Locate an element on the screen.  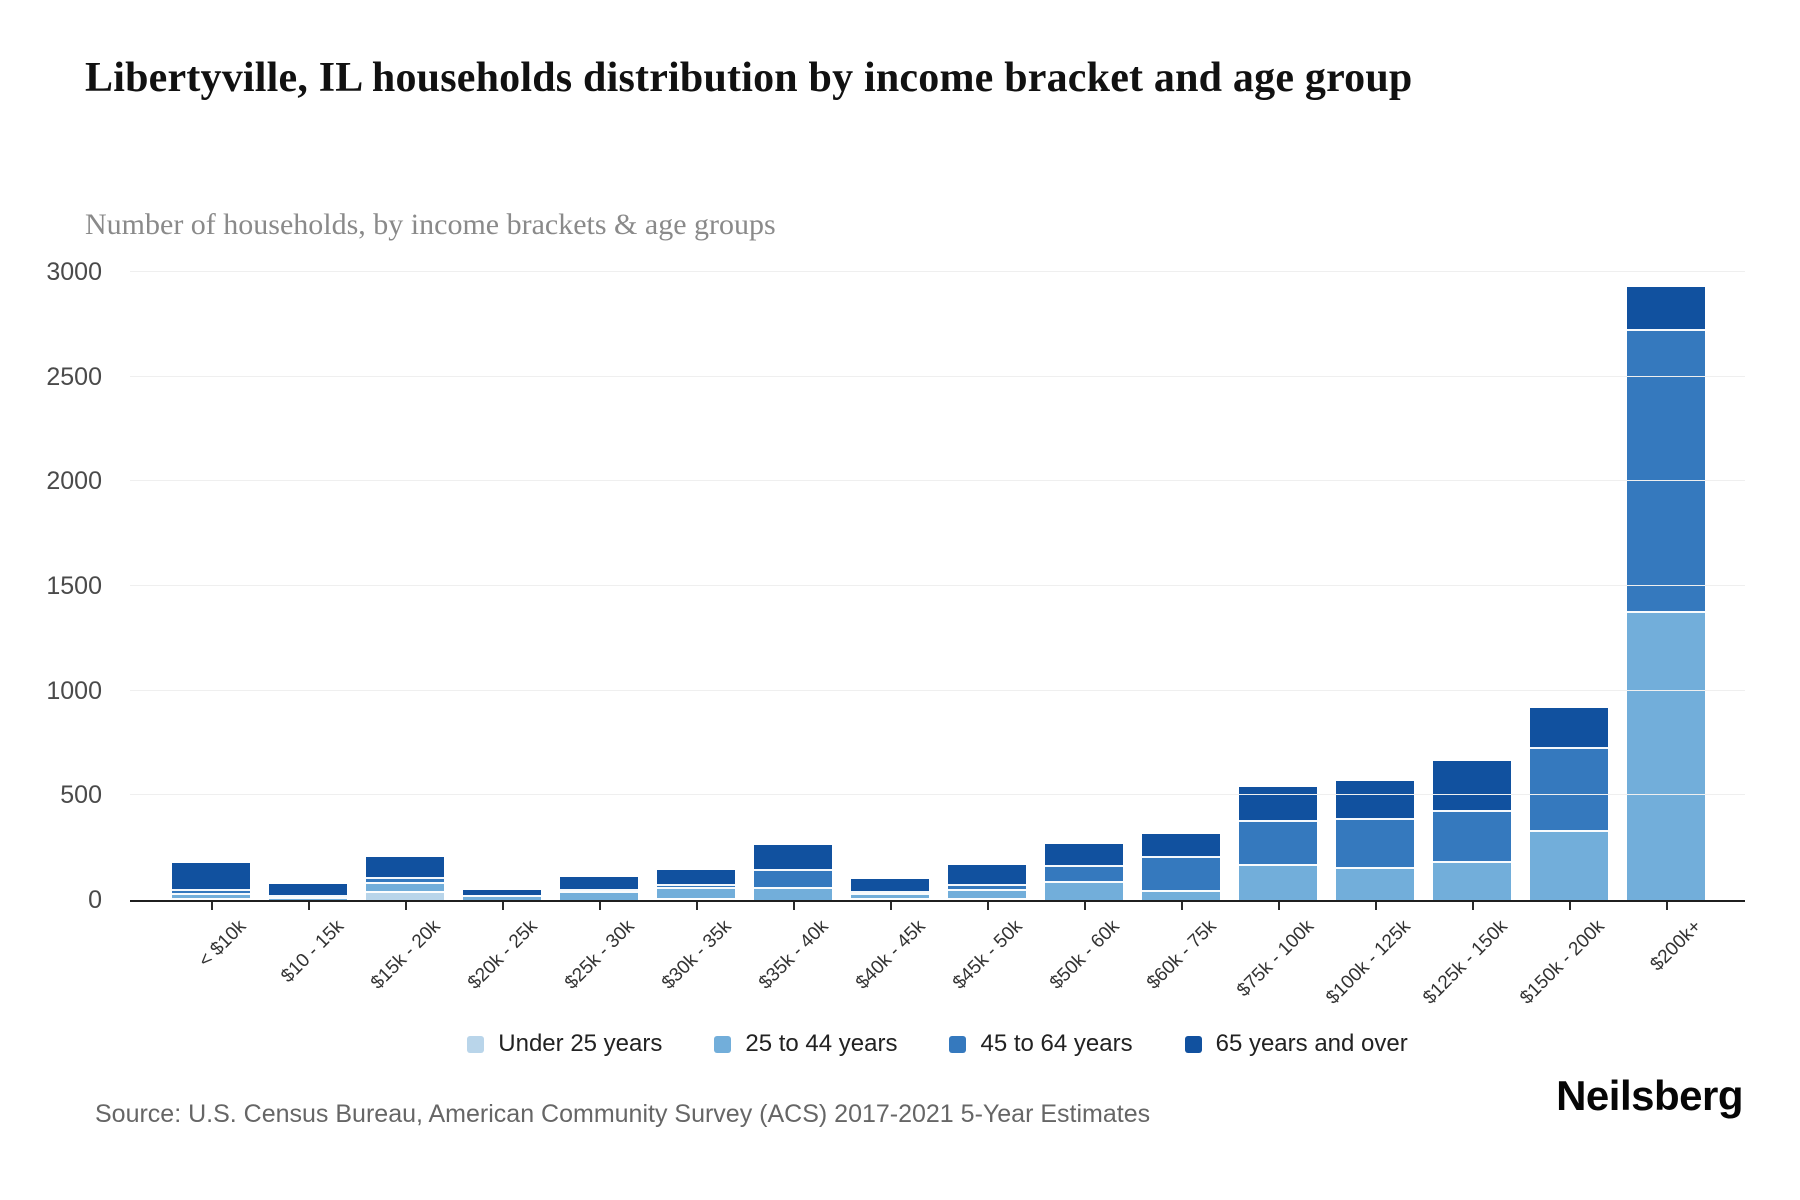
x-axis-label: $35k - 40k is located at coordinates (794, 955).